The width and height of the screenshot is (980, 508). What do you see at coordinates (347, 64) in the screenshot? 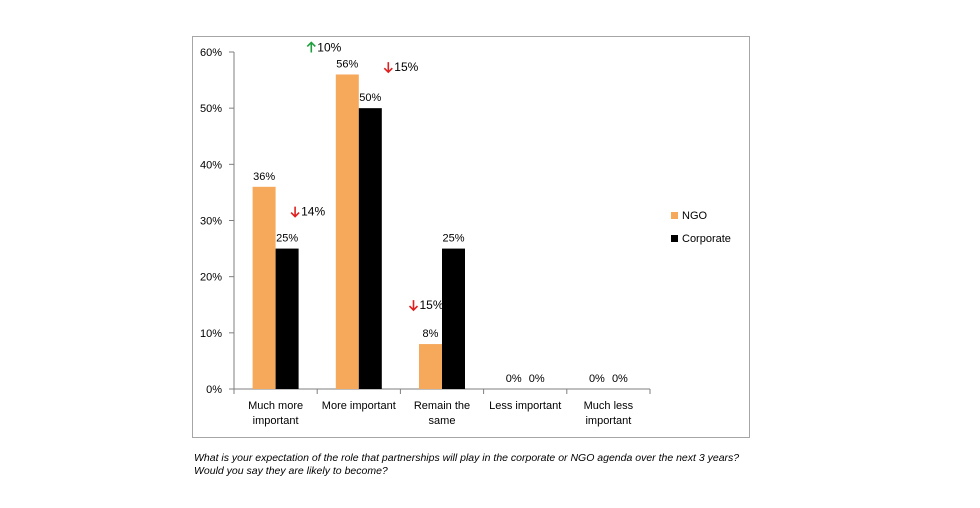
I see `data-label: 56%` at bounding box center [347, 64].